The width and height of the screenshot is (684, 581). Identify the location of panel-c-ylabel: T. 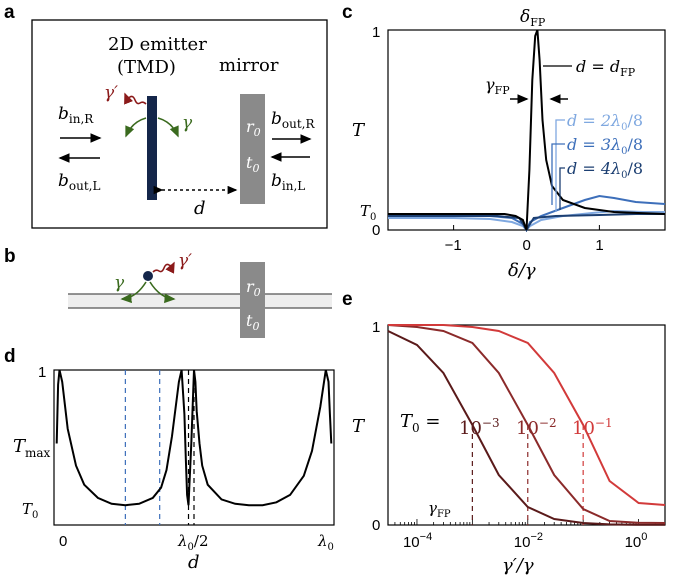
(359, 130).